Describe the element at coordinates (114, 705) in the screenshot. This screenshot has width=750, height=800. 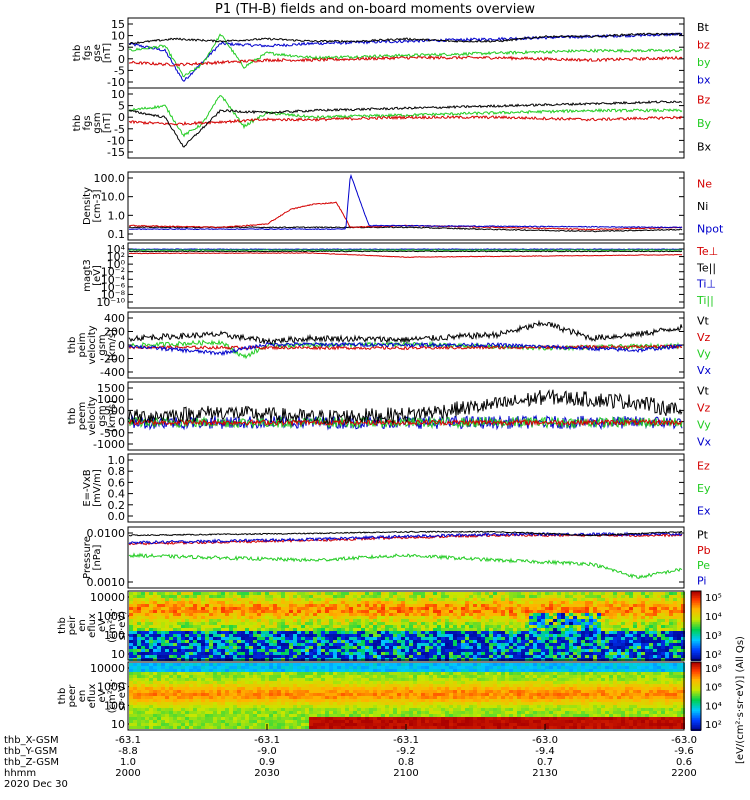
I see `y-tick-label: 100` at that location.